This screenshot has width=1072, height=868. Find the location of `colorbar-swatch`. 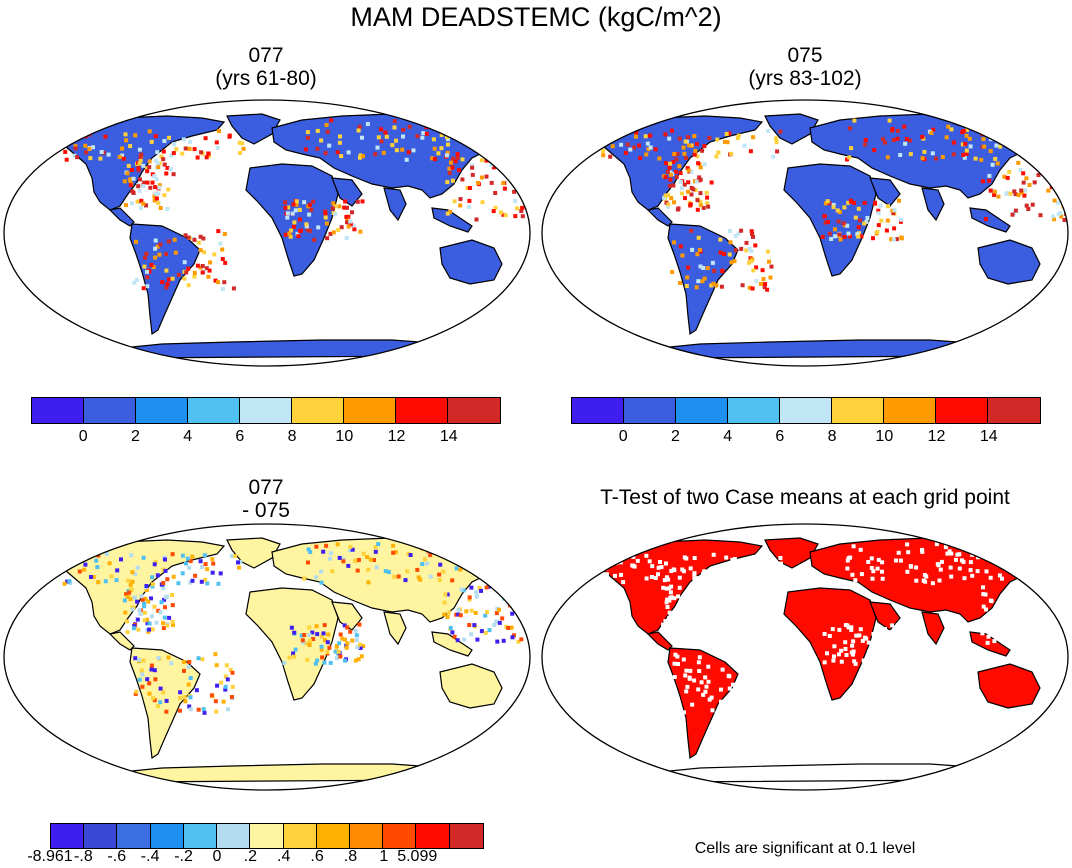

colorbar-swatch is located at coordinates (333, 836).